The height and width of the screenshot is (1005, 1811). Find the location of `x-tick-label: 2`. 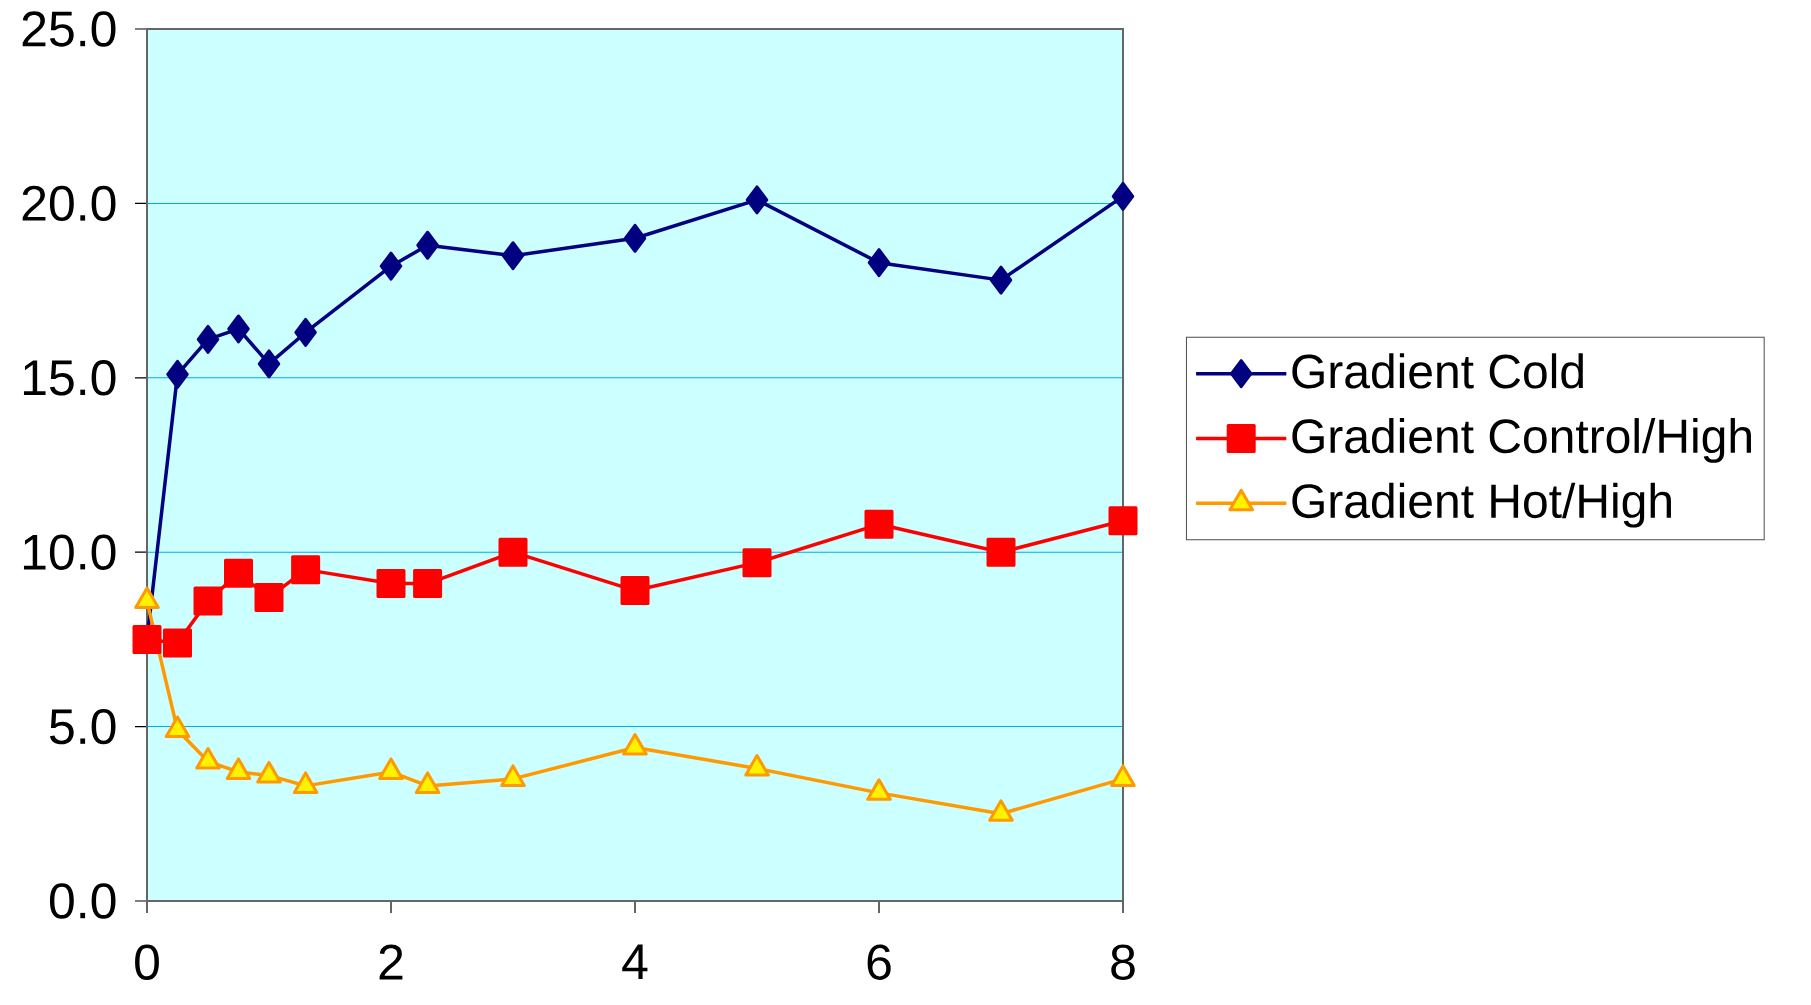

x-tick-label: 2 is located at coordinates (391, 962).